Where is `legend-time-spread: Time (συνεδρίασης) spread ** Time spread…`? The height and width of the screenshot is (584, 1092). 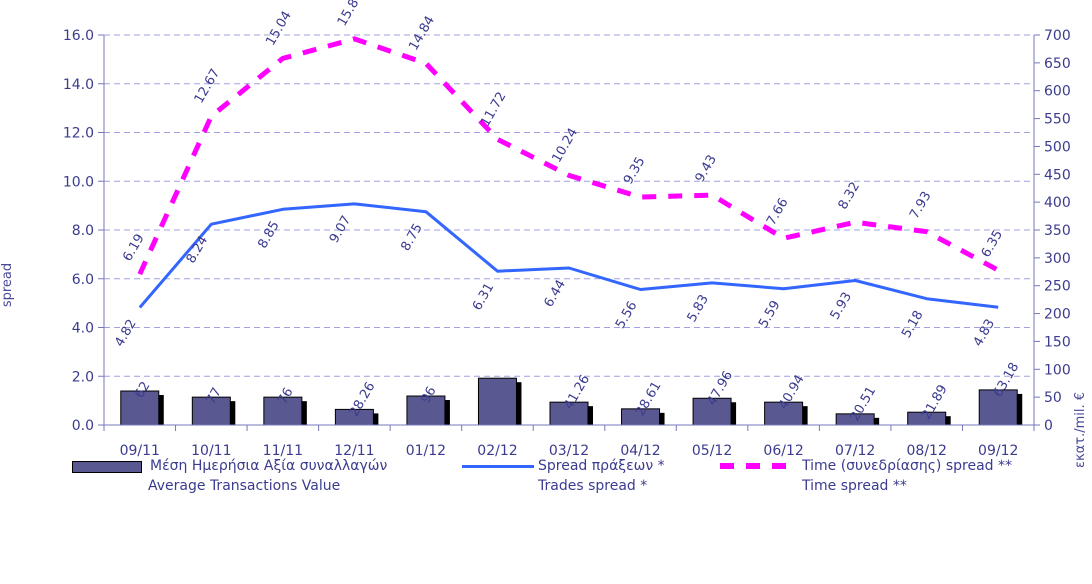 legend-time-spread: Time (συνεδρίασης) spread ** Time spread… is located at coordinates (900, 475).